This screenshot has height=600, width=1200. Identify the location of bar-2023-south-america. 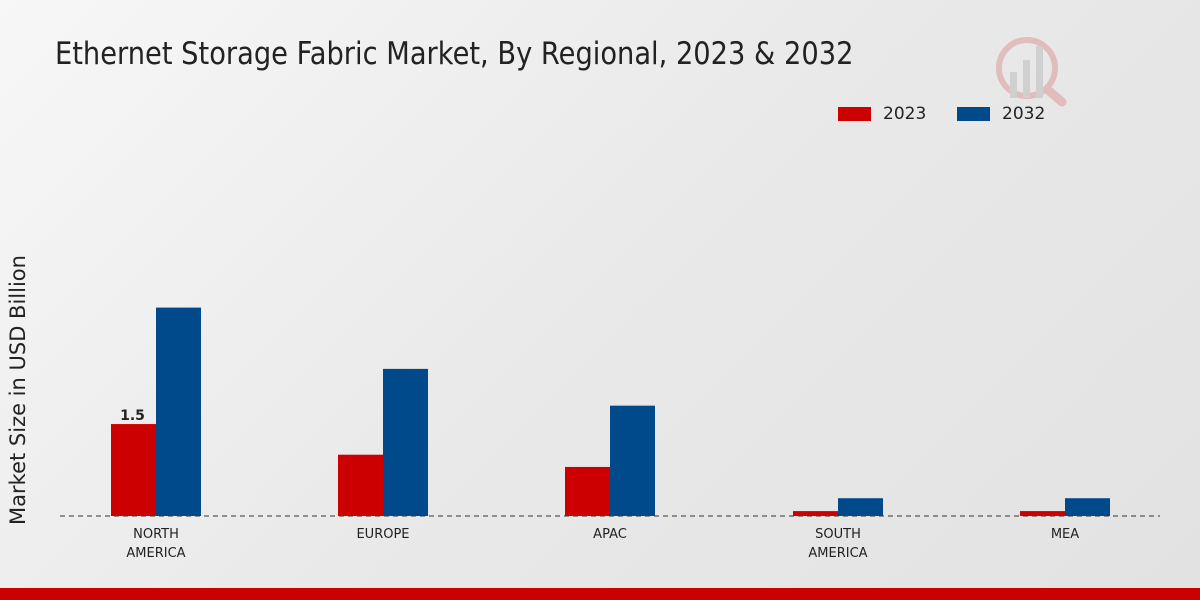
(815, 513).